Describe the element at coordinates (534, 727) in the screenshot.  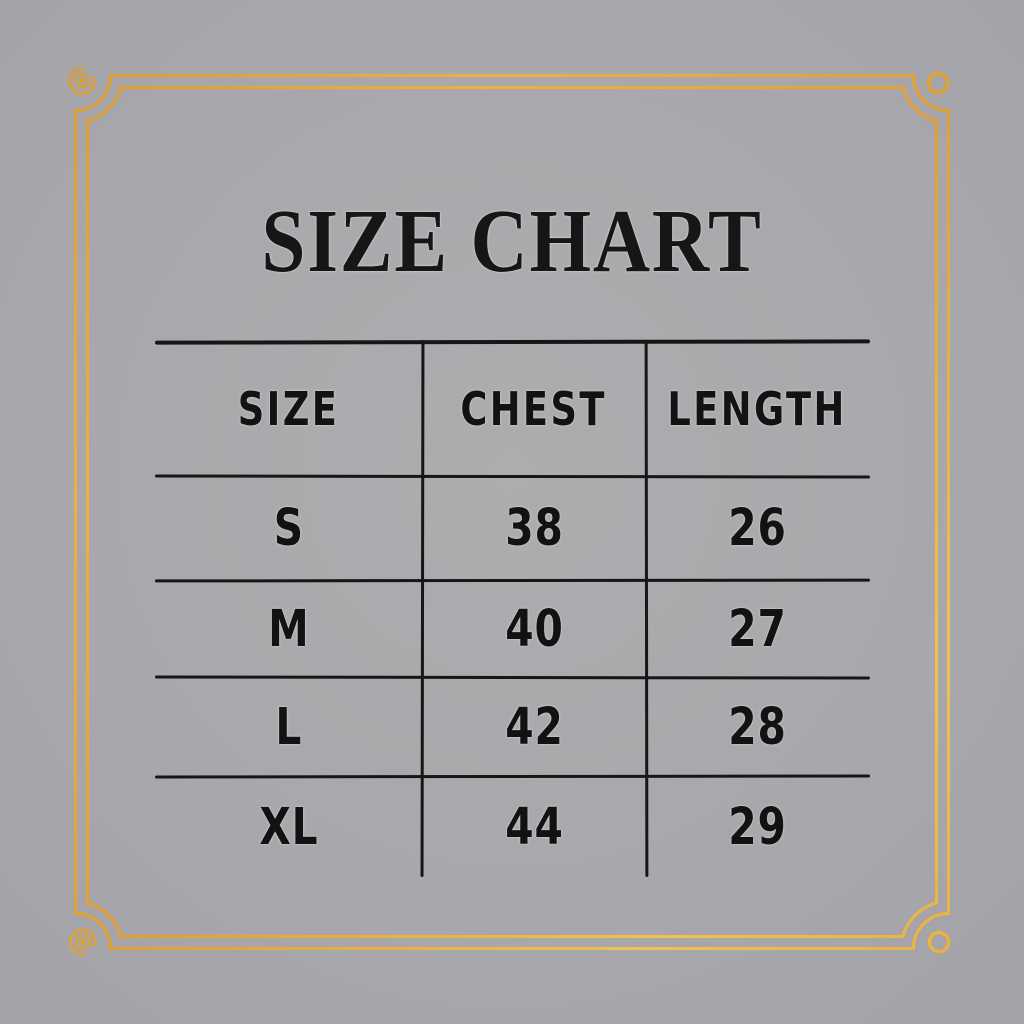
I see `chest-value: 42` at that location.